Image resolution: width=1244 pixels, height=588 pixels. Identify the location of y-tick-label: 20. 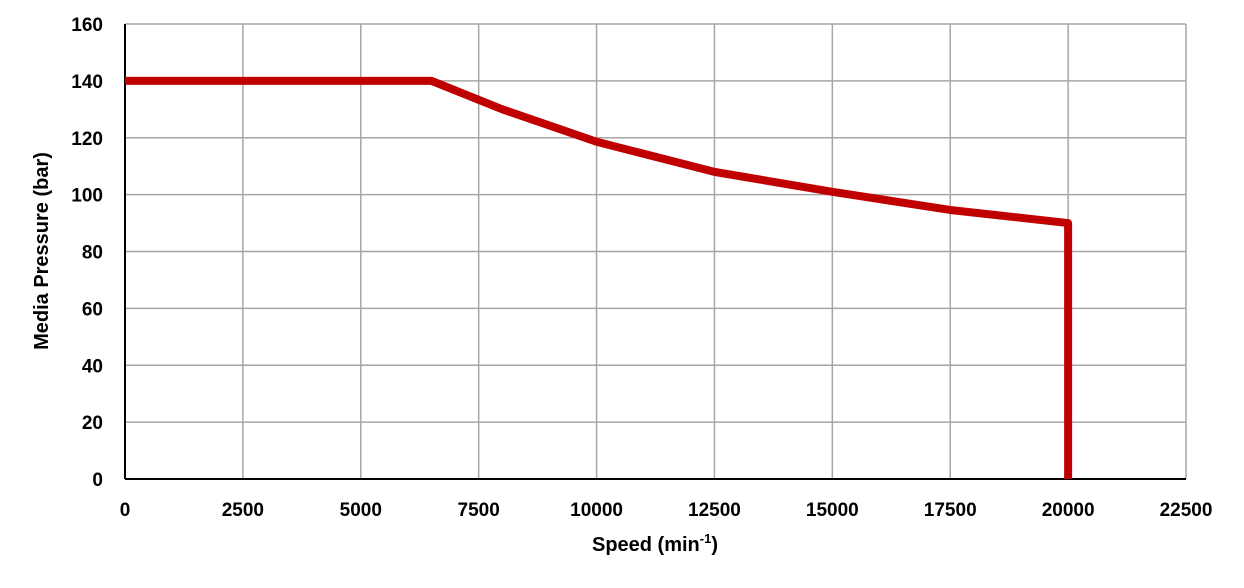
(92, 423).